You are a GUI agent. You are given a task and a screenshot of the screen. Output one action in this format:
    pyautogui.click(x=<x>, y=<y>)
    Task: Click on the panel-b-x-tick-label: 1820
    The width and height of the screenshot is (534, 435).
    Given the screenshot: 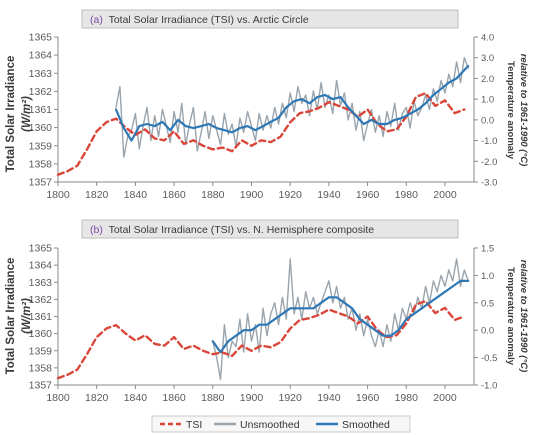 What is the action you would take?
    pyautogui.click(x=97, y=398)
    